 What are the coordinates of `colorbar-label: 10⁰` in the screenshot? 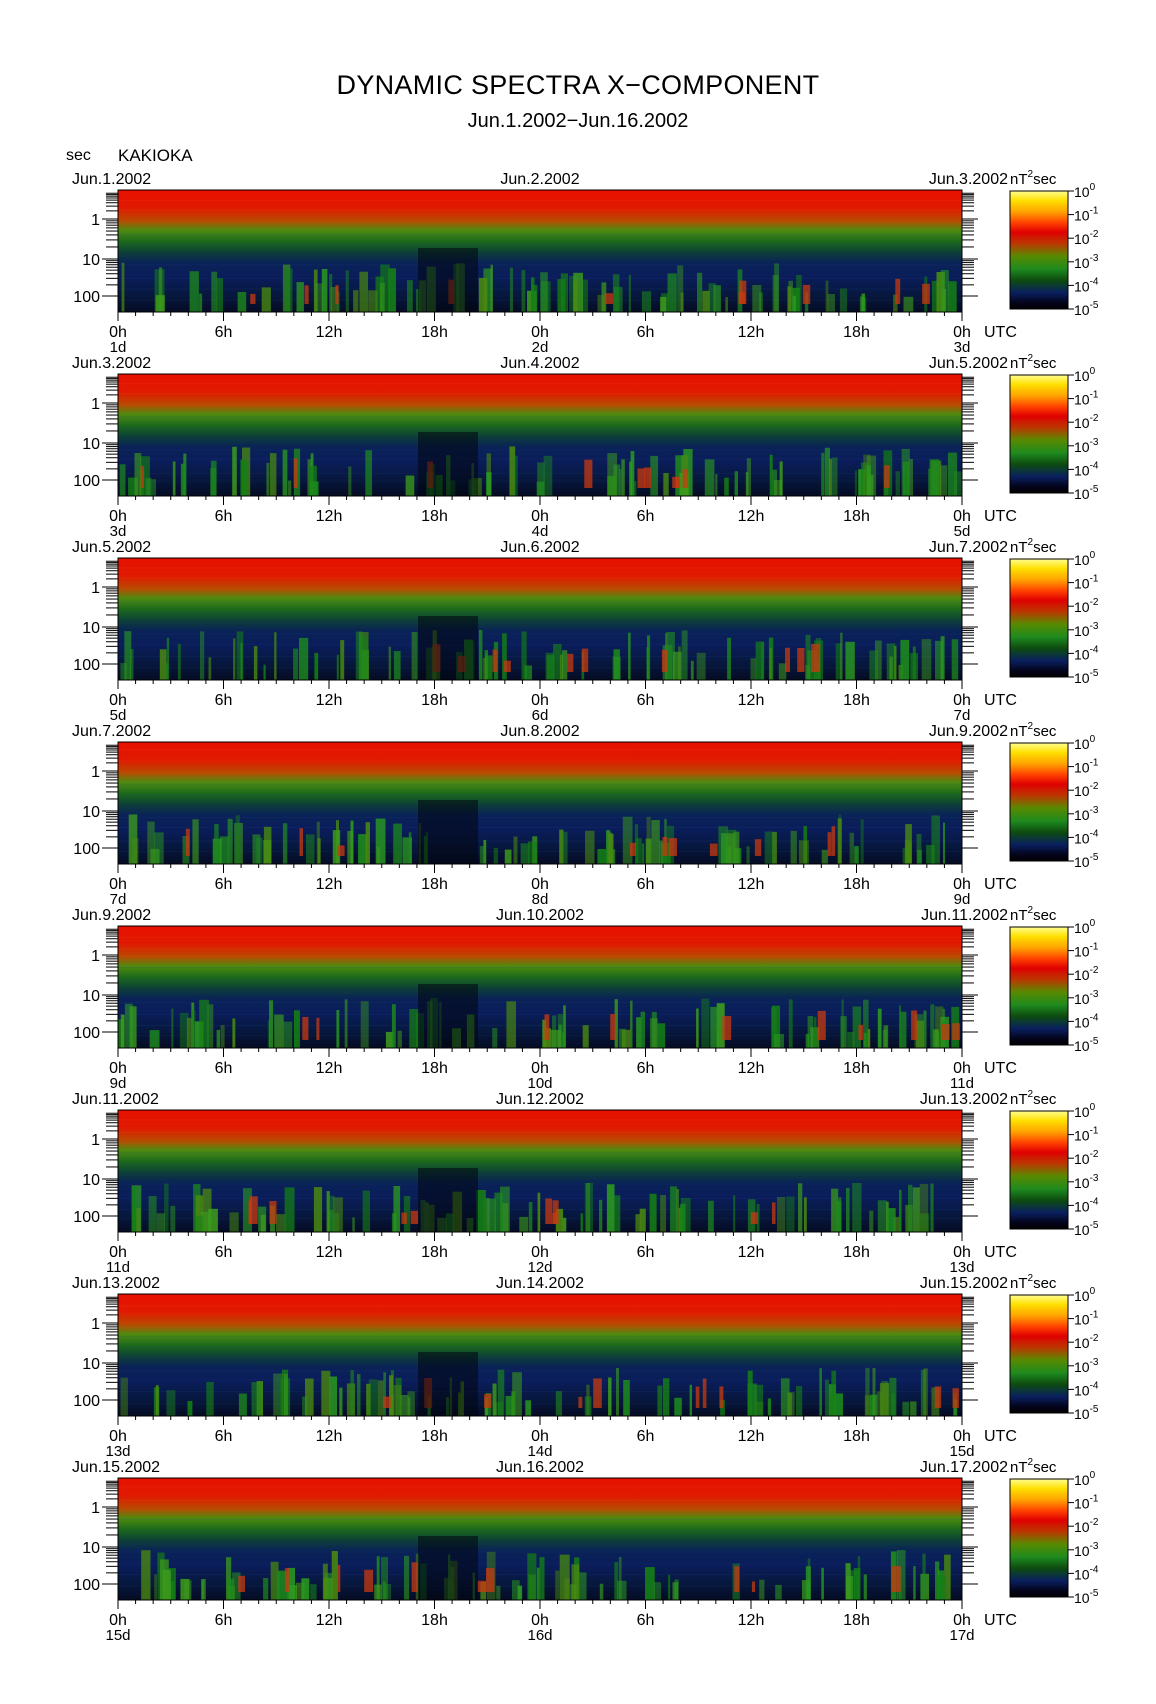 It's located at (1085, 559).